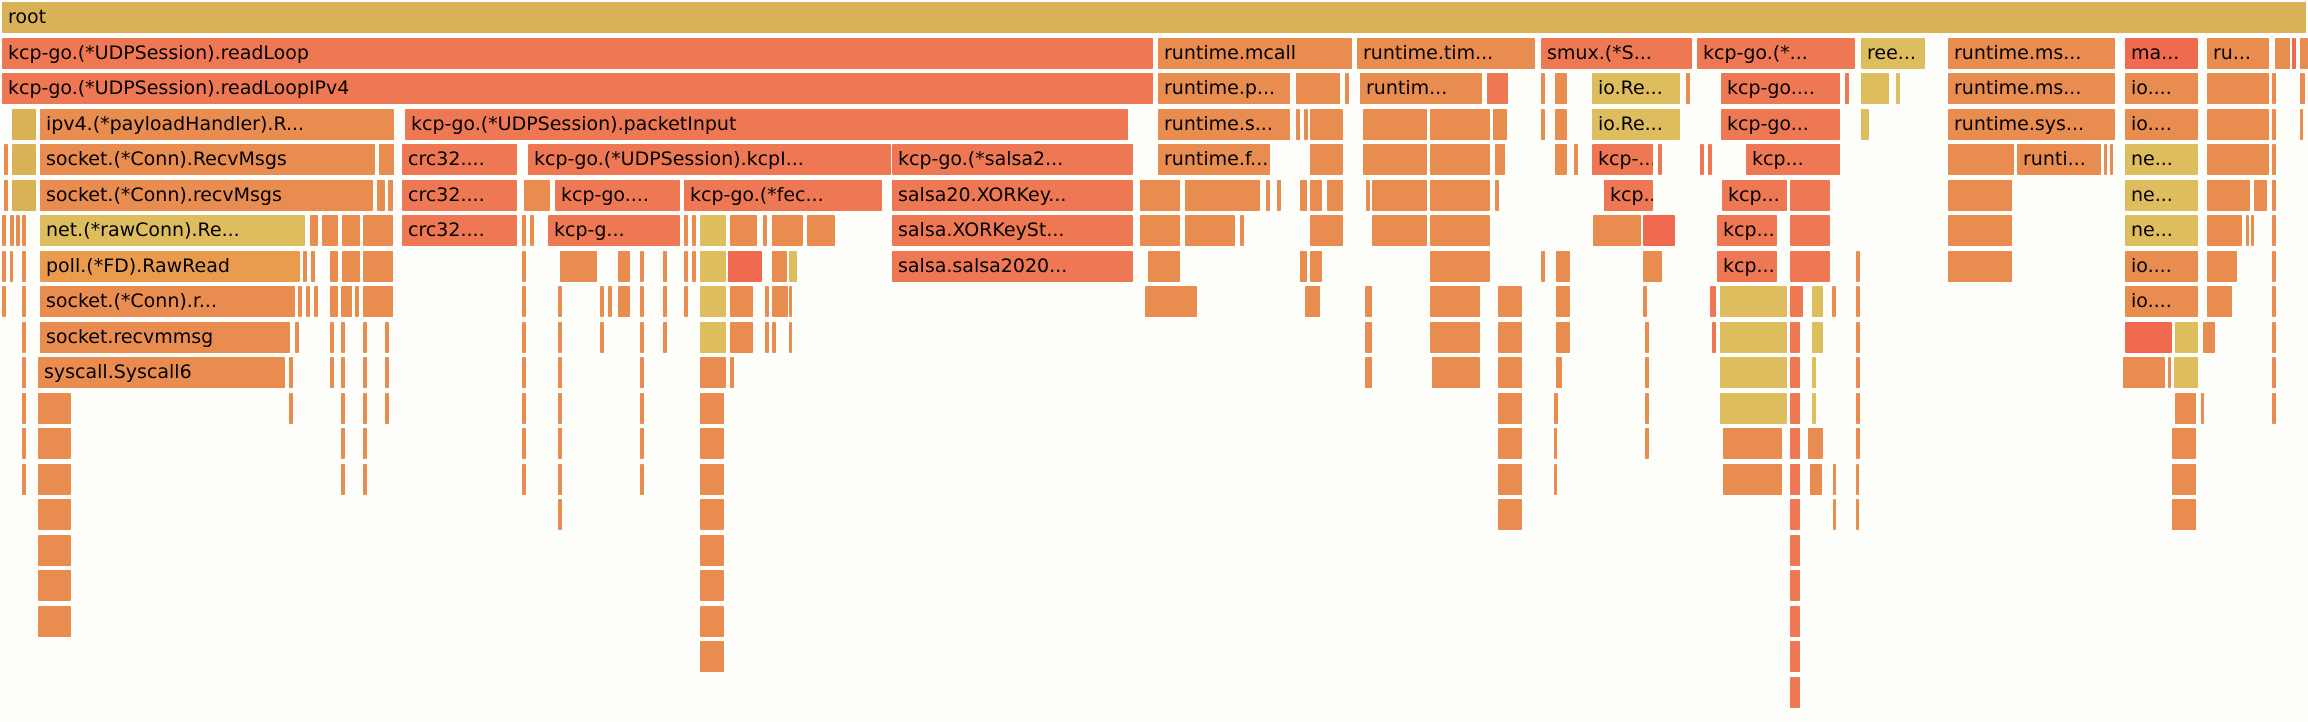 The height and width of the screenshot is (722, 2308). What do you see at coordinates (1255, 53) in the screenshot?
I see `flame-frame-runtime-mcall: runtime.mcall` at bounding box center [1255, 53].